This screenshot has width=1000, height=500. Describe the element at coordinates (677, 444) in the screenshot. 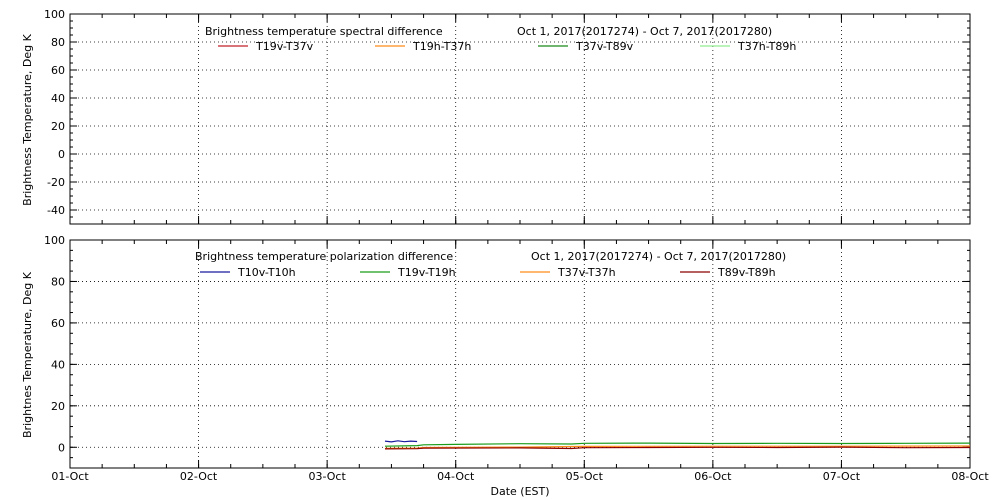

I see `series-line-T19v-T19h` at that location.